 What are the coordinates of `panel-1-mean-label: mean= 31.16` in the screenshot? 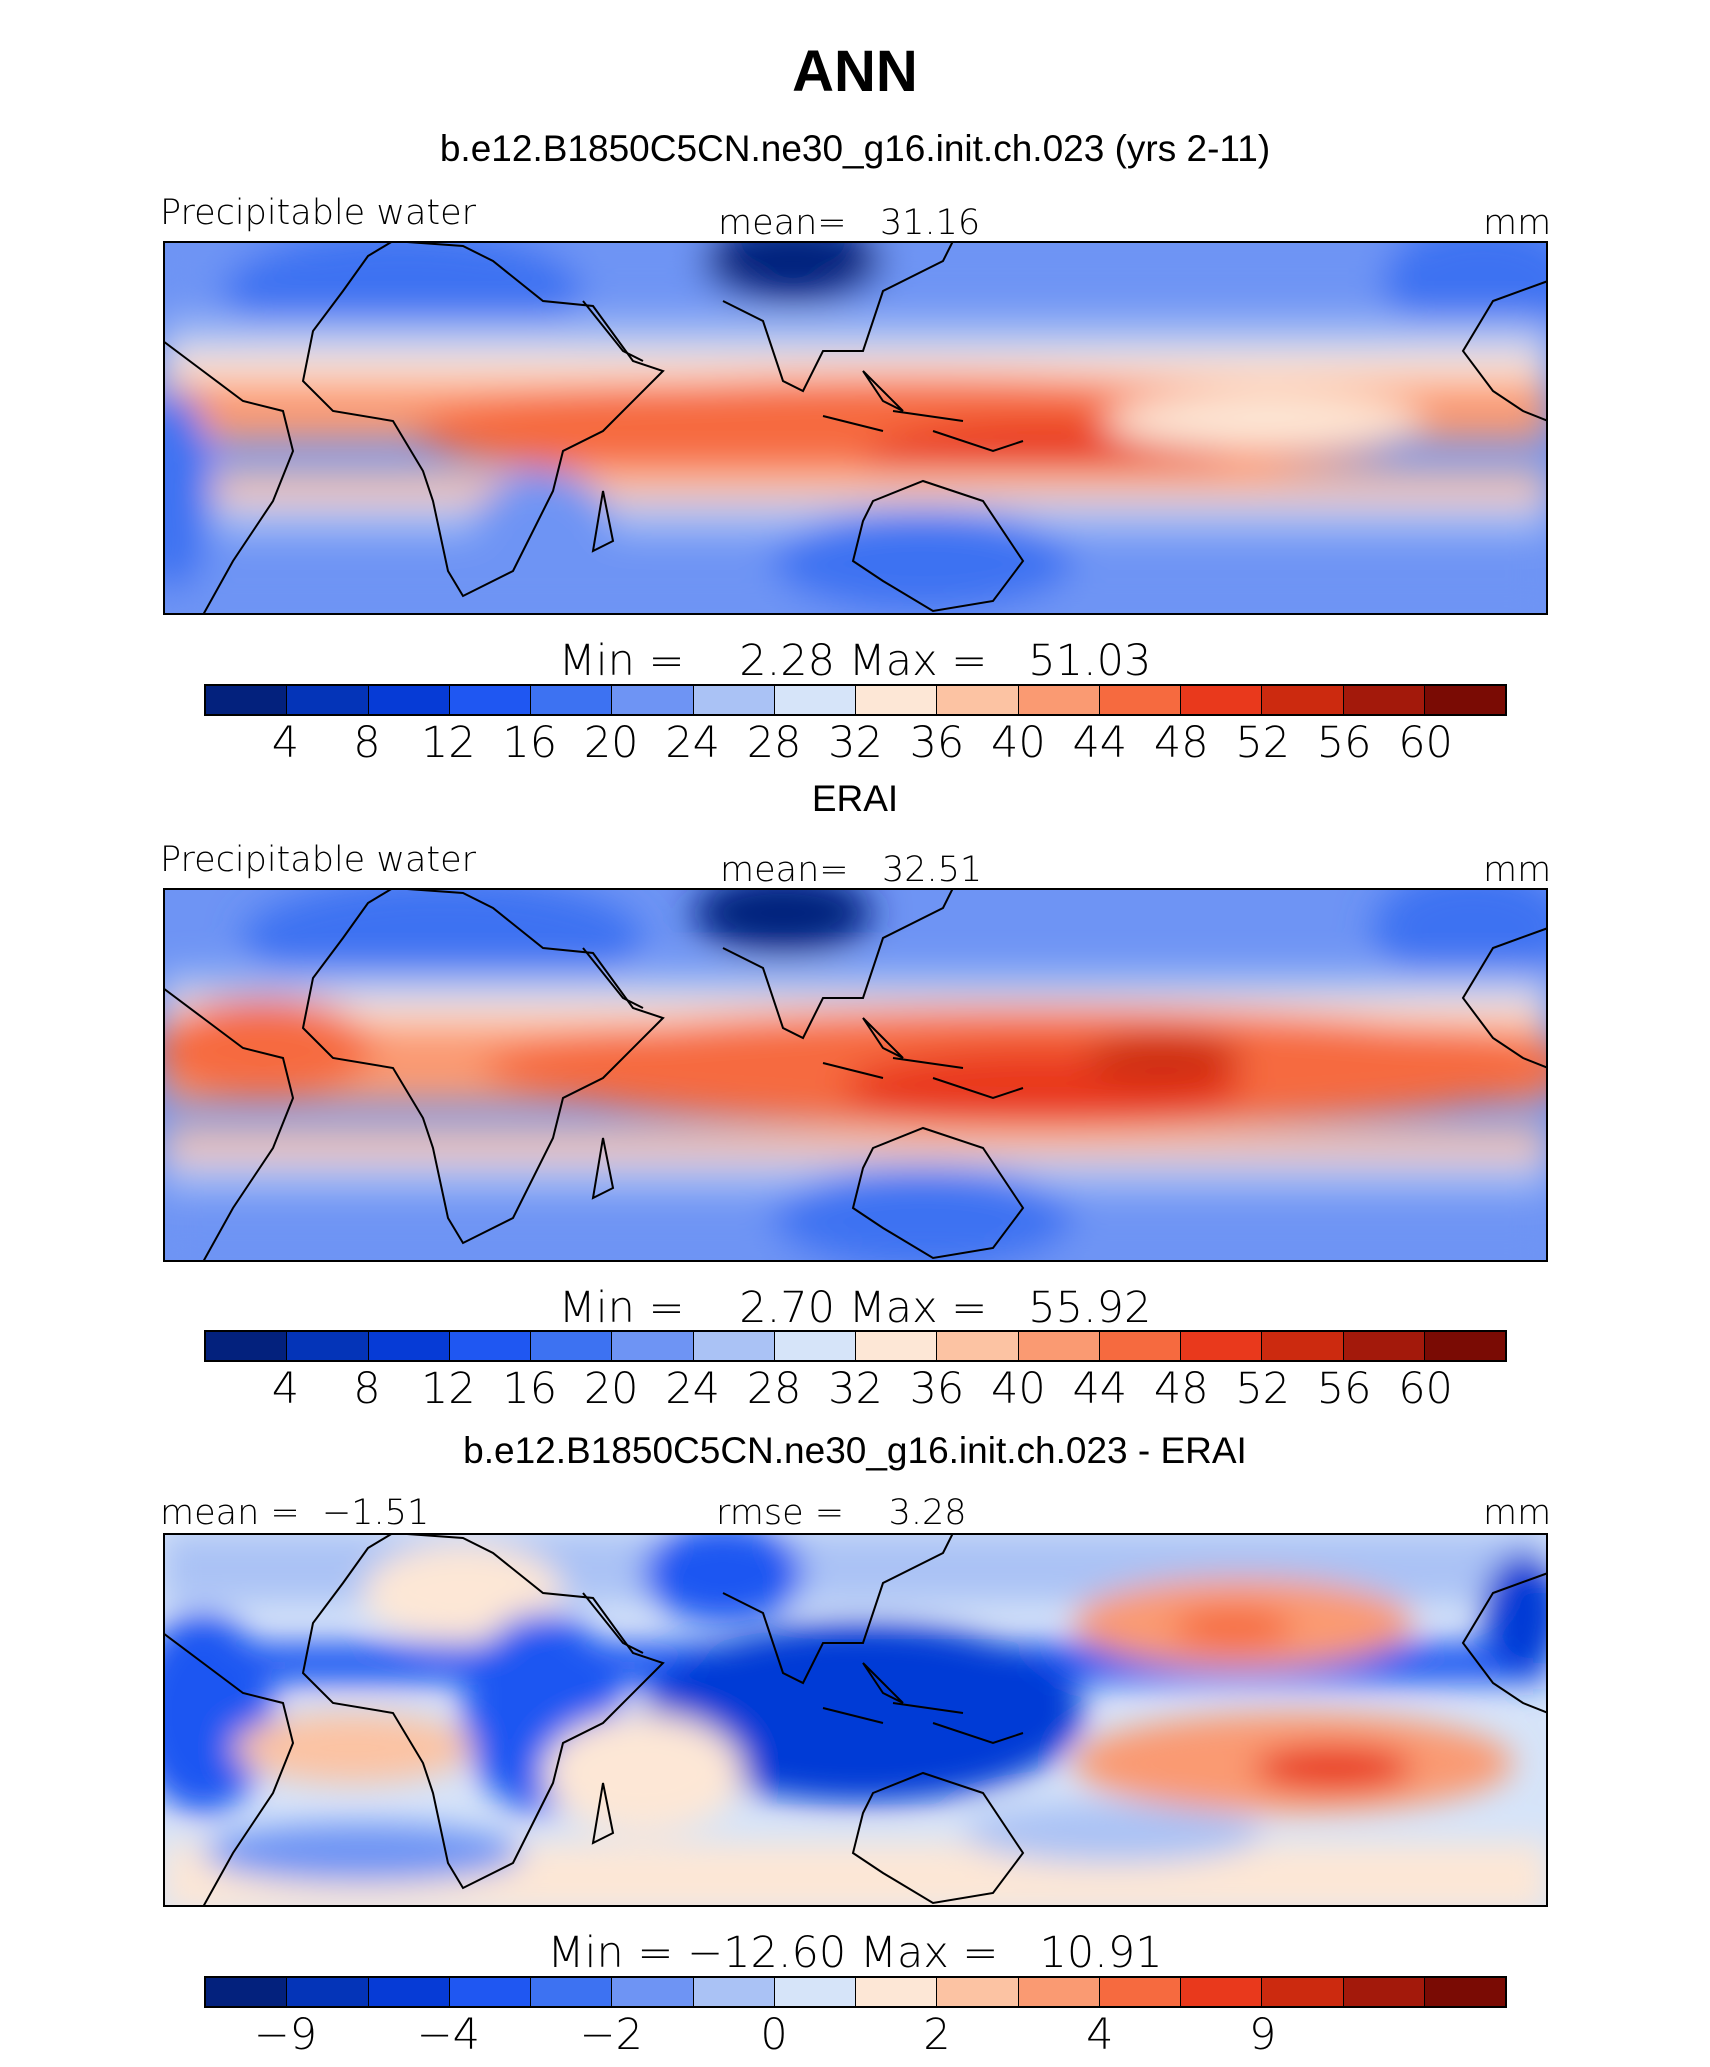 It's located at (849, 223).